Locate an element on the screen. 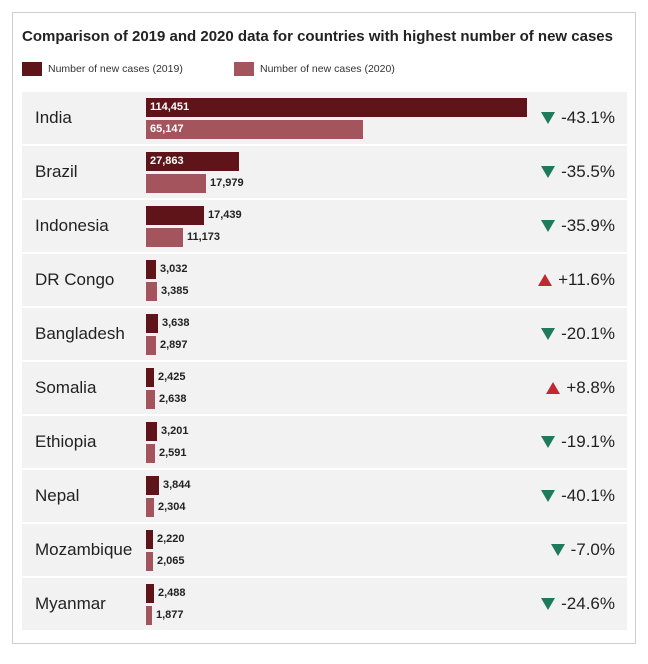 The width and height of the screenshot is (648, 664). data-label-2019: 27,863 is located at coordinates (167, 161).